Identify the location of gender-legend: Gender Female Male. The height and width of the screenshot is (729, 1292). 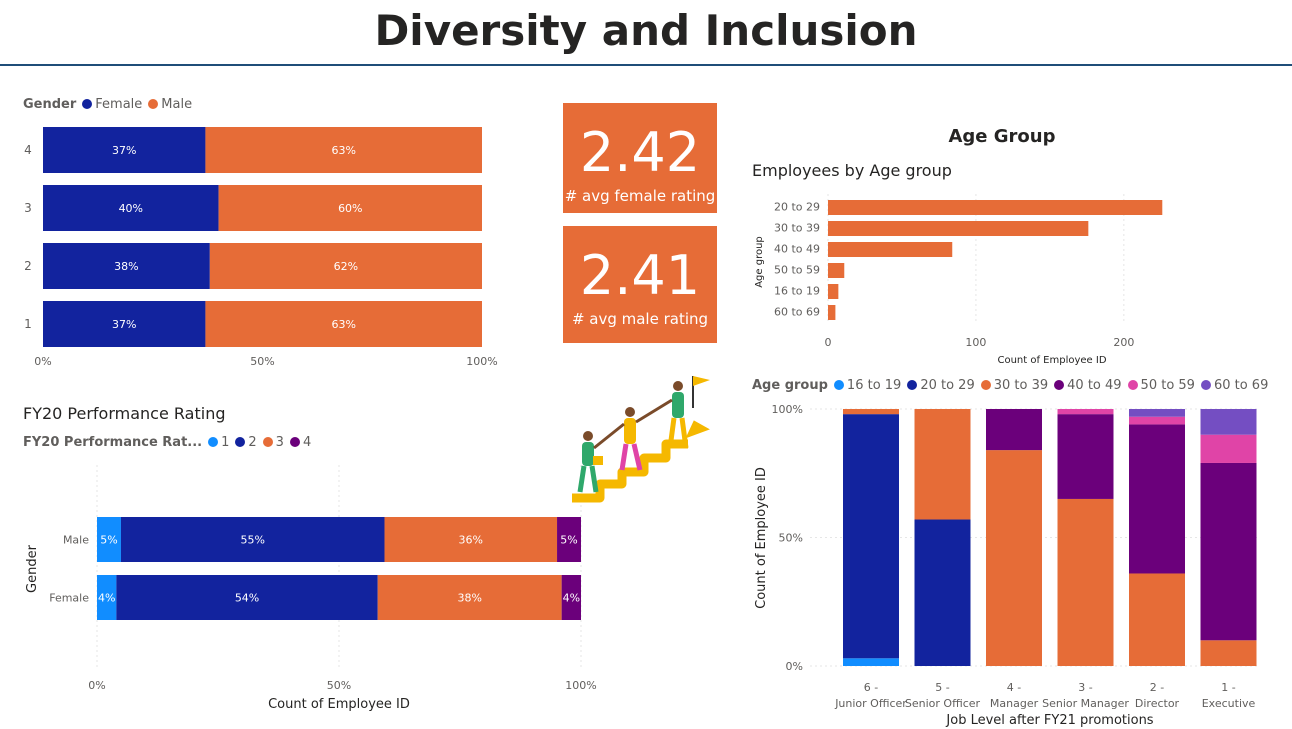
(107, 104).